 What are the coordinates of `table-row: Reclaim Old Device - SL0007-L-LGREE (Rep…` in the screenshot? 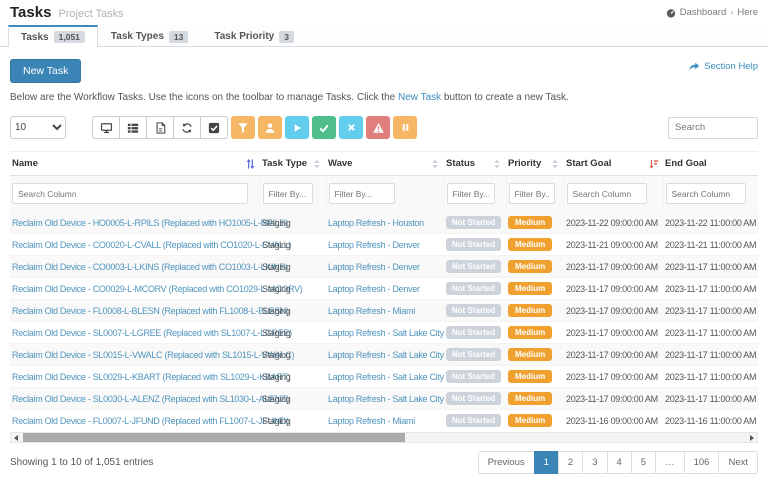 It's located at (384, 332).